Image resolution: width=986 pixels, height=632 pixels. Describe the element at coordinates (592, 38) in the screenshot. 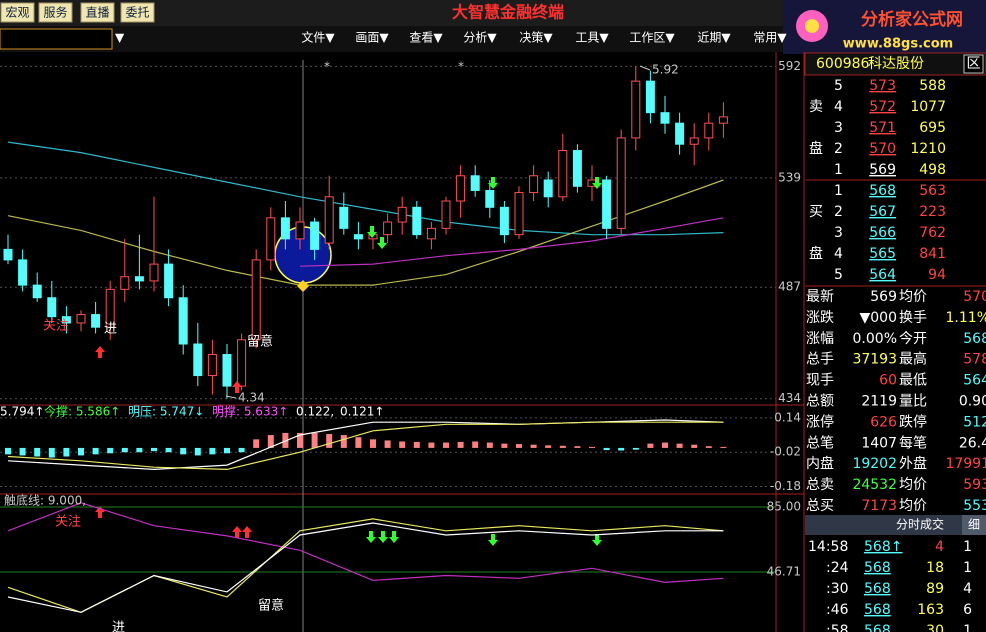

I see `menu-item: 工具▼` at that location.